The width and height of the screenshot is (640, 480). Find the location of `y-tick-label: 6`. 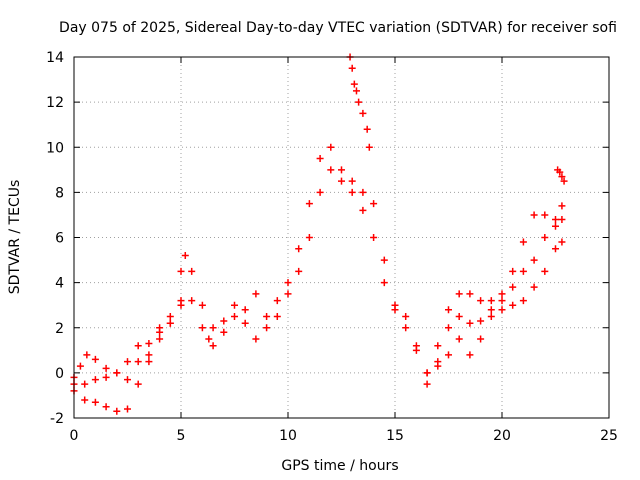

y-tick-label: 6 is located at coordinates (59, 239).